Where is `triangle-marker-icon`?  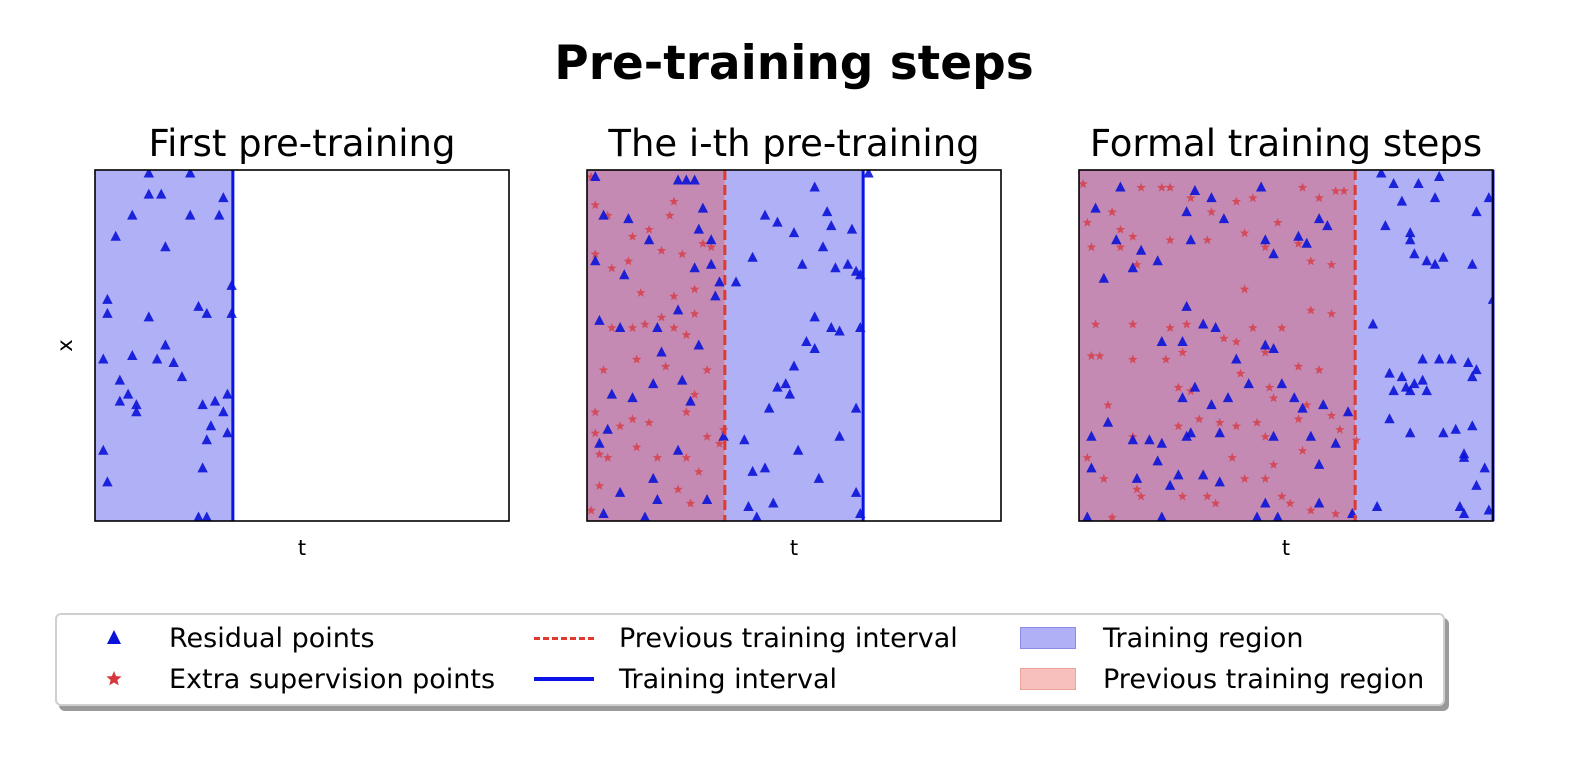
triangle-marker-icon is located at coordinates (114, 638).